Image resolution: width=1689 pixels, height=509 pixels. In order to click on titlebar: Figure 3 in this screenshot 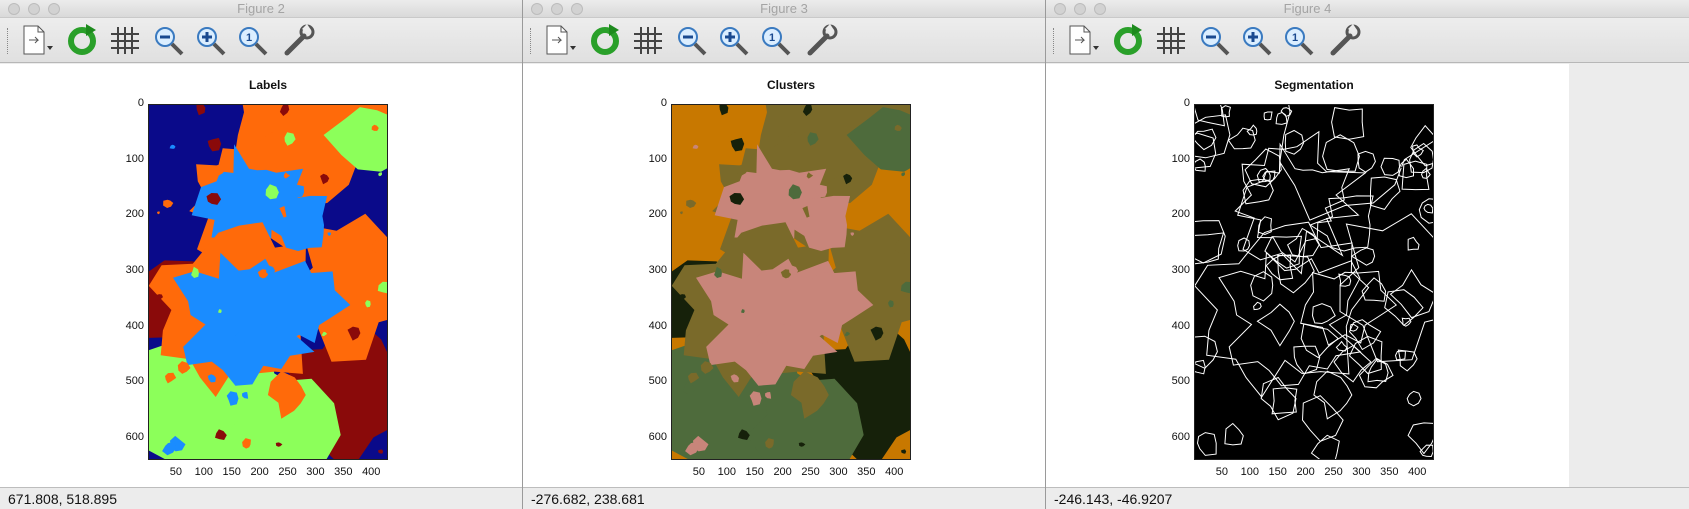, I will do `click(784, 9)`.